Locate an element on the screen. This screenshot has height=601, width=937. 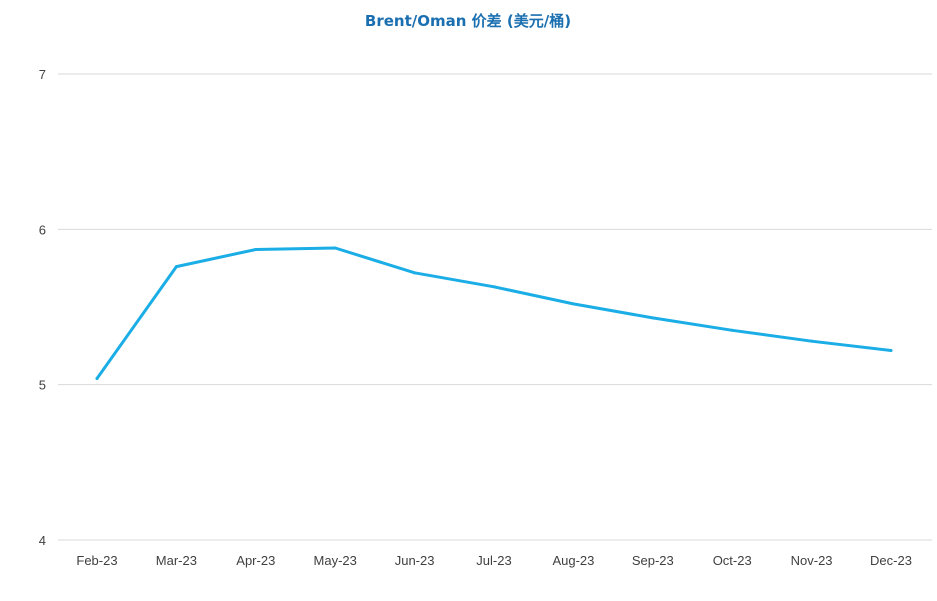
y-tick-label: 5 is located at coordinates (42, 385).